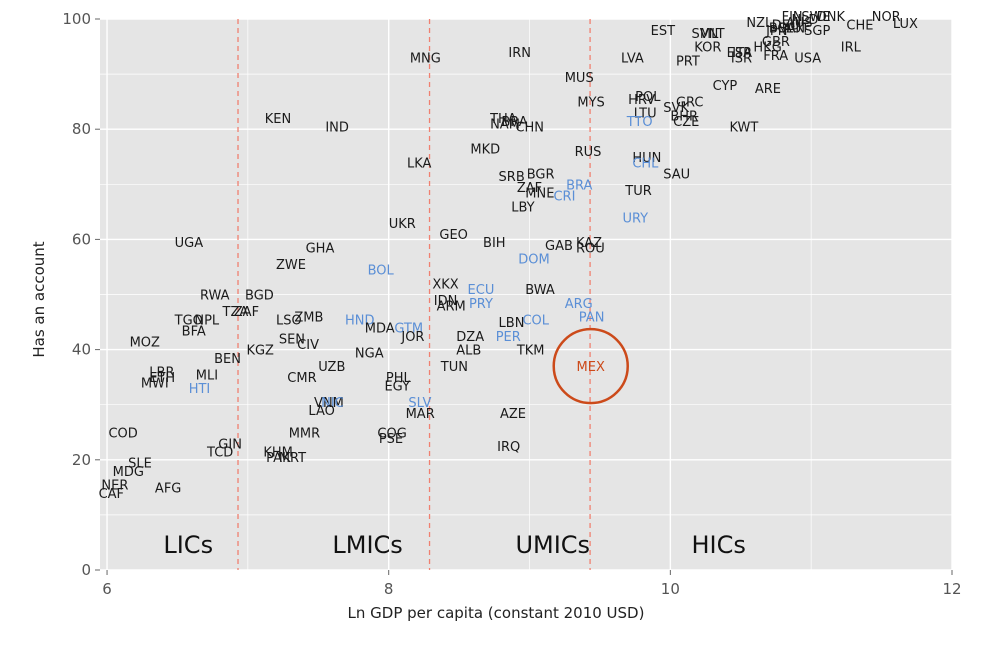 This screenshot has height=654, width=981. Describe the element at coordinates (759, 23) in the screenshot. I see `country-label: NZL` at that location.